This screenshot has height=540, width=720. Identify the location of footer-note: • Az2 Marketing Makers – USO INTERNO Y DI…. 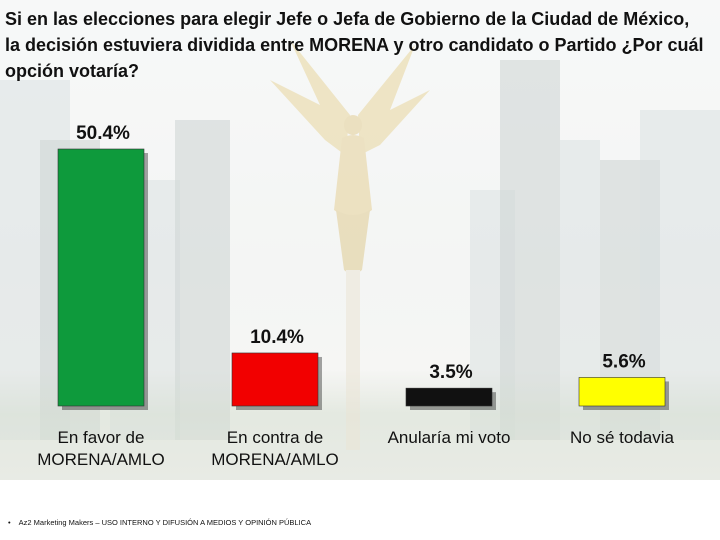
(159, 522).